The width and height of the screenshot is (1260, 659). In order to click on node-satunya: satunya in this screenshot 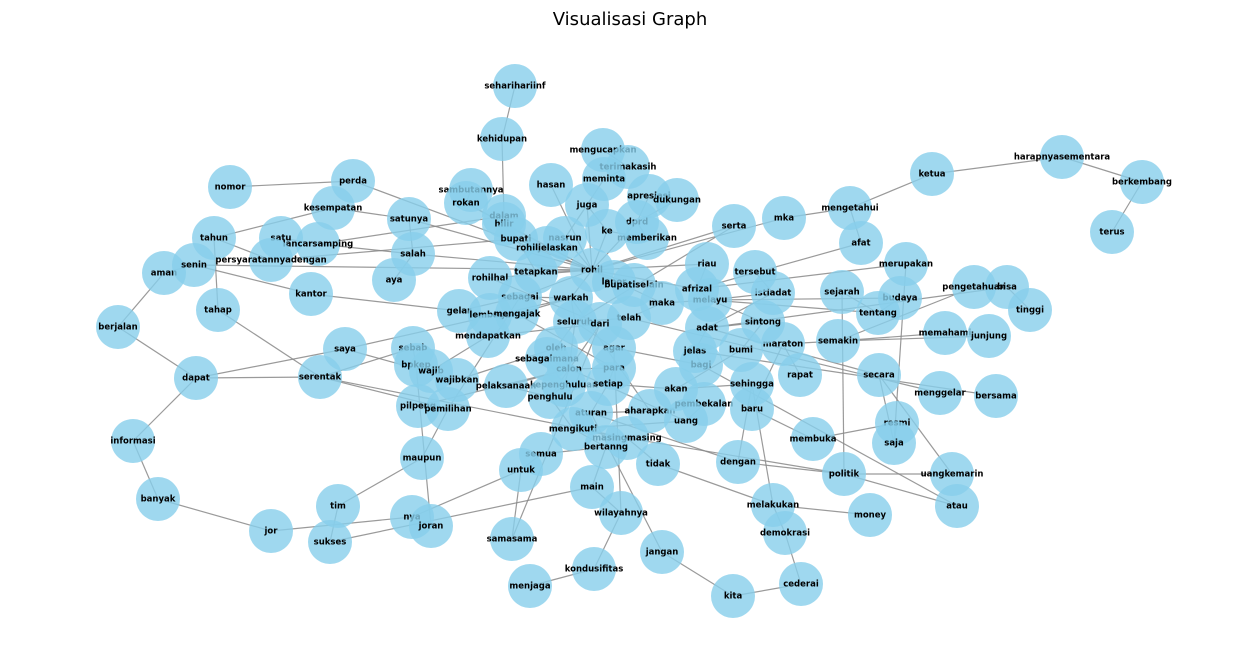, I will do `click(409, 219)`.